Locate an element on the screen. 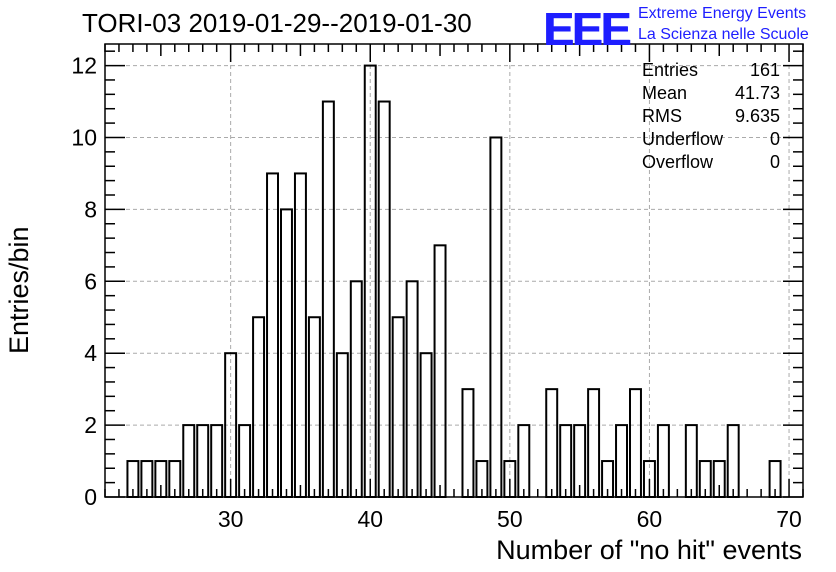 The image size is (836, 572). stats-row-underflow: Underflow 0 is located at coordinates (711, 139).